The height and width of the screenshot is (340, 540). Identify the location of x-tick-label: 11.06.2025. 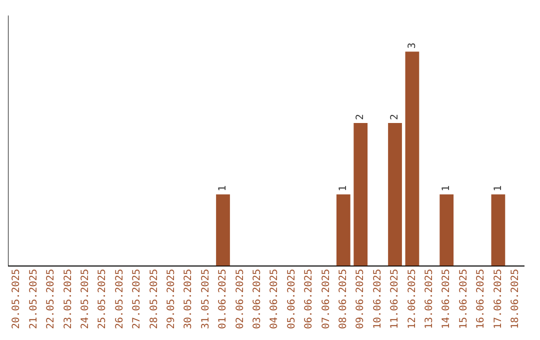
(395, 299).